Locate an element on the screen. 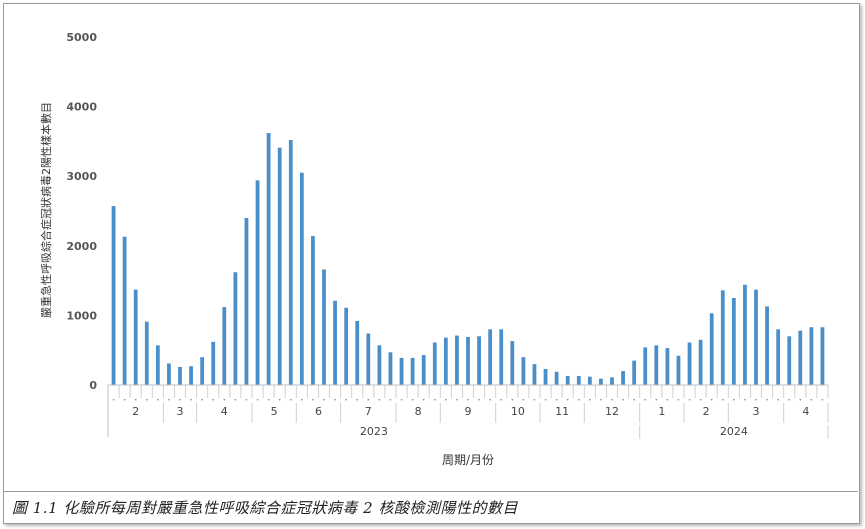 This screenshot has width=865, height=529. month-label: 12 is located at coordinates (612, 411).